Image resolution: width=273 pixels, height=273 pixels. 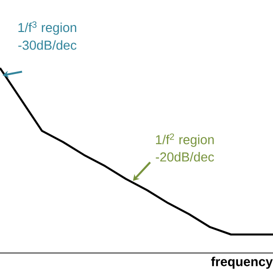 I want to click on annotation: 1/f$^{2}$ region, so click(x=185, y=140).